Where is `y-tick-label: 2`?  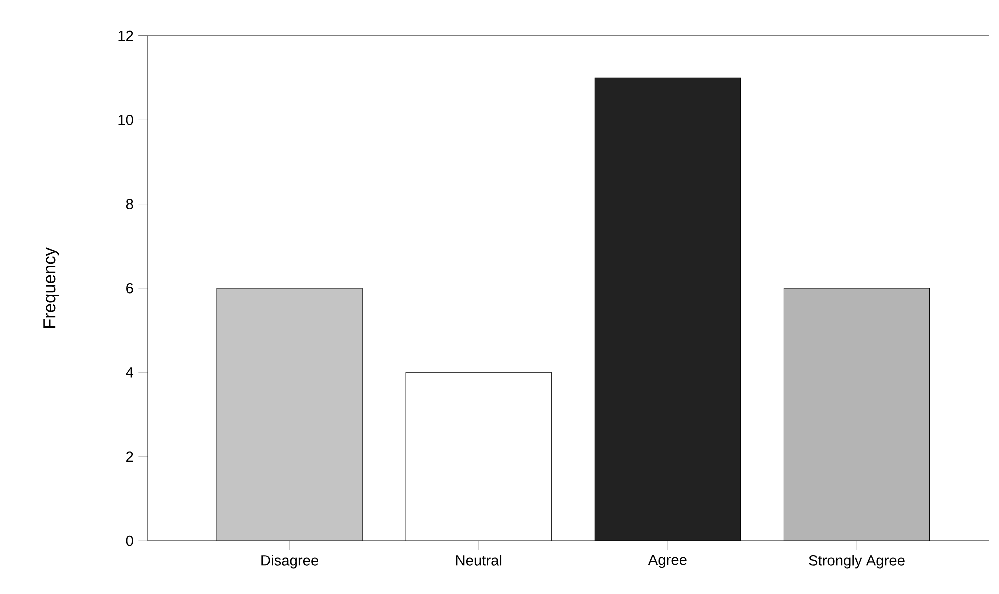 y-tick-label: 2 is located at coordinates (130, 457).